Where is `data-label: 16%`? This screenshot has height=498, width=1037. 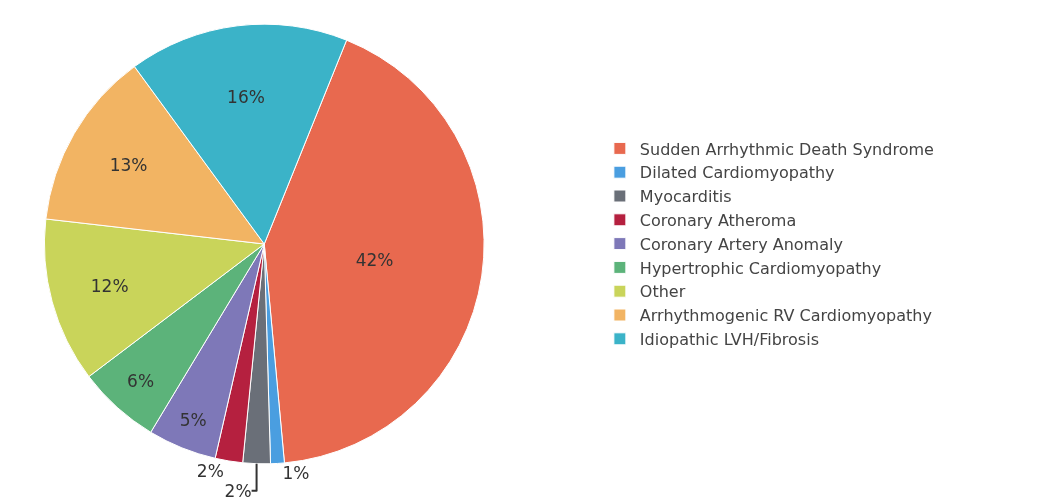
data-label: 16% is located at coordinates (246, 97).